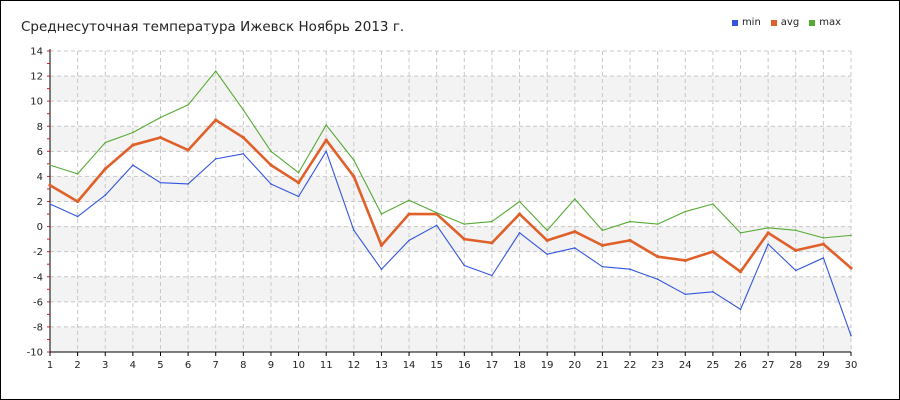 This screenshot has width=900, height=400. I want to click on x-tick-label: 5, so click(160, 365).